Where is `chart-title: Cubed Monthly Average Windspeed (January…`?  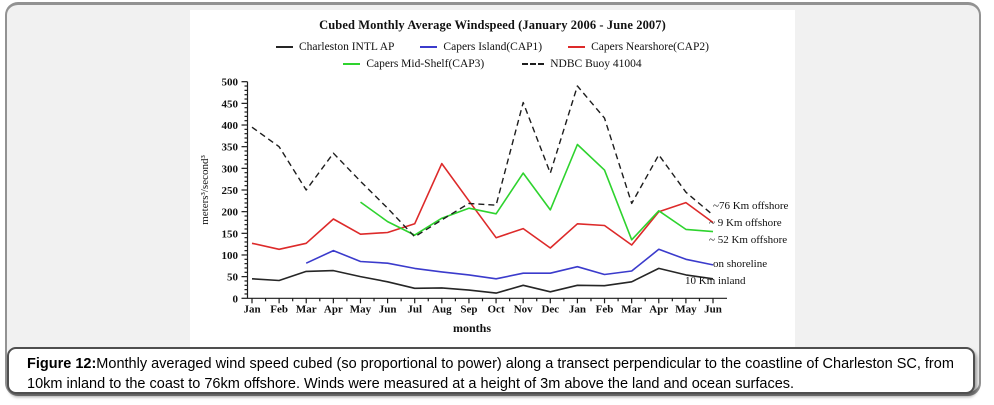 chart-title: Cubed Monthly Average Windspeed (January… is located at coordinates (492, 25).